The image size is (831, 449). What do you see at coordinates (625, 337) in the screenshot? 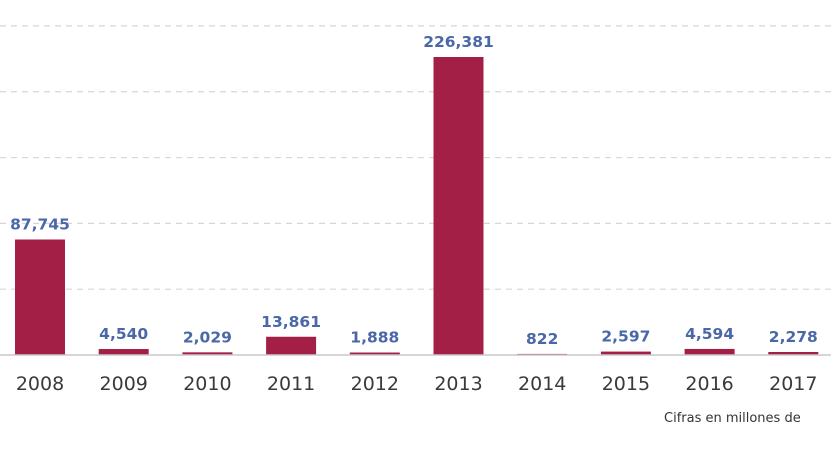
I see `value-label-2015: 2,597` at bounding box center [625, 337].